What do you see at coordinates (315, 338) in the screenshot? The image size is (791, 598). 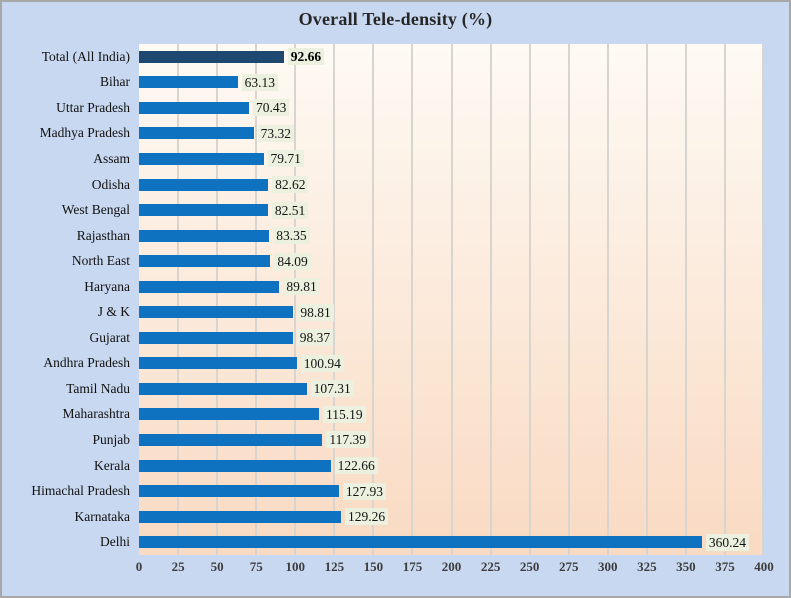 I see `value-label: 98.37` at bounding box center [315, 338].